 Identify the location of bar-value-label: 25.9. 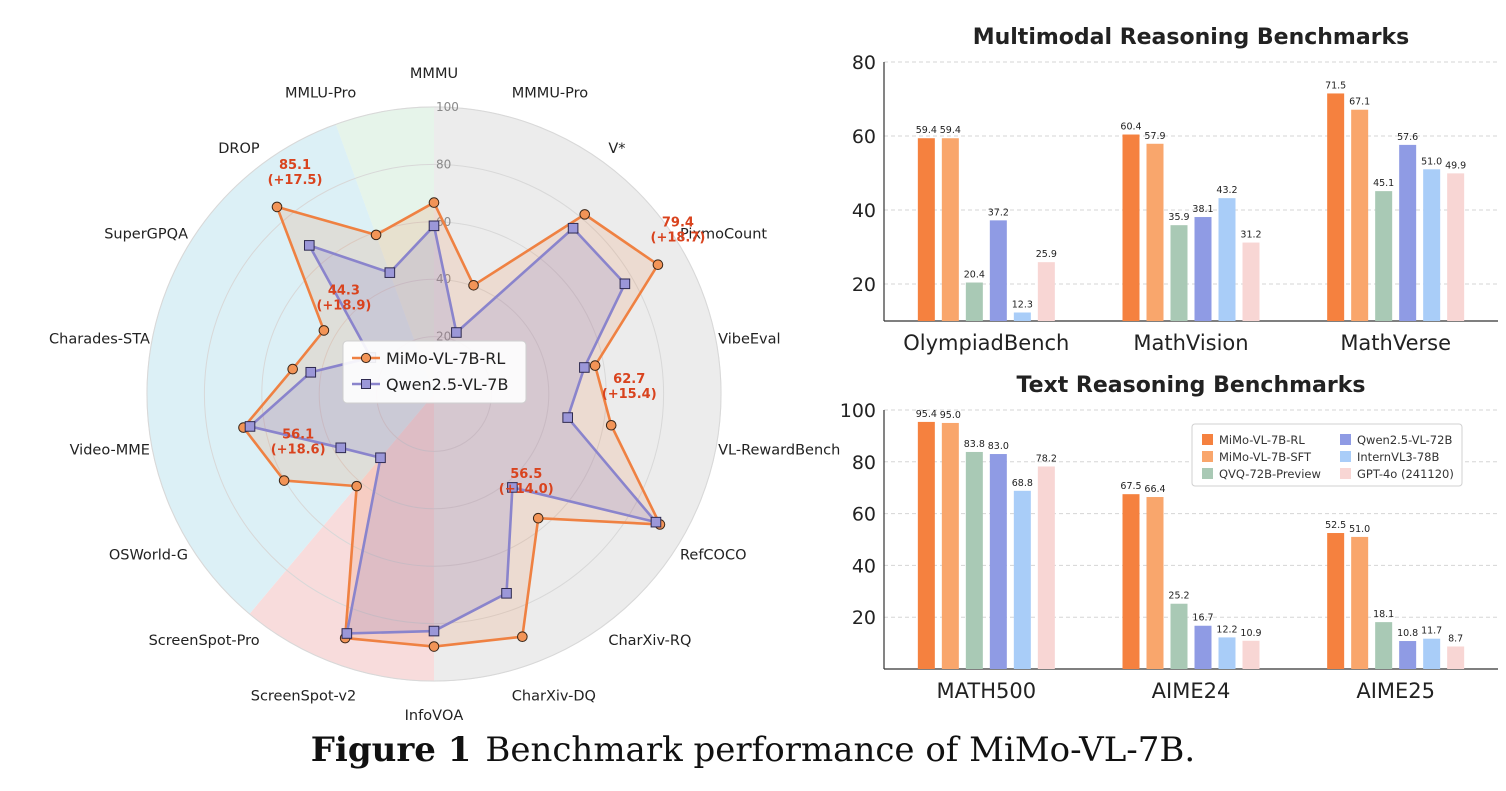
(1046, 254).